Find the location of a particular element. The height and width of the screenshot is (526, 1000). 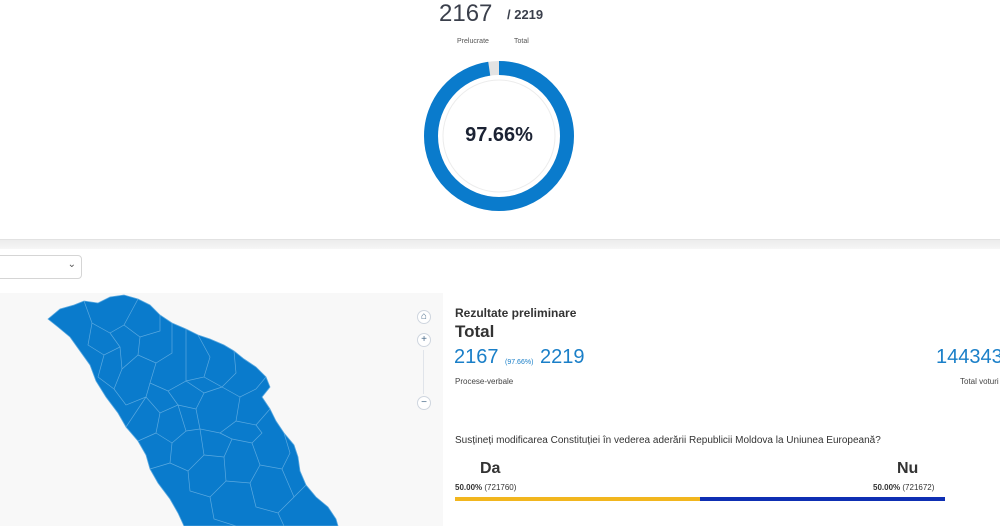

home-icon: ⌂ is located at coordinates (424, 316).